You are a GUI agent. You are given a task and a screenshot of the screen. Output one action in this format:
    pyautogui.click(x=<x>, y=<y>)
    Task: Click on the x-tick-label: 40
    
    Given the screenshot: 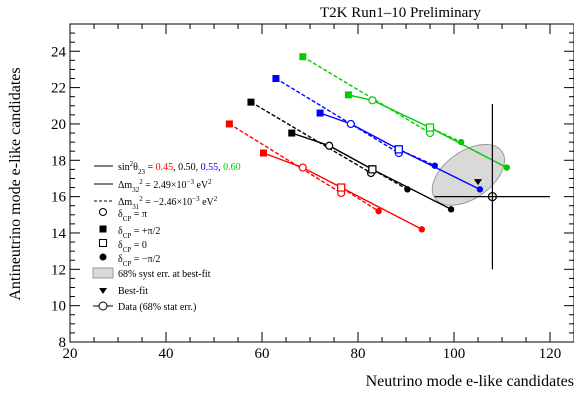 What is the action you would take?
    pyautogui.click(x=166, y=354)
    